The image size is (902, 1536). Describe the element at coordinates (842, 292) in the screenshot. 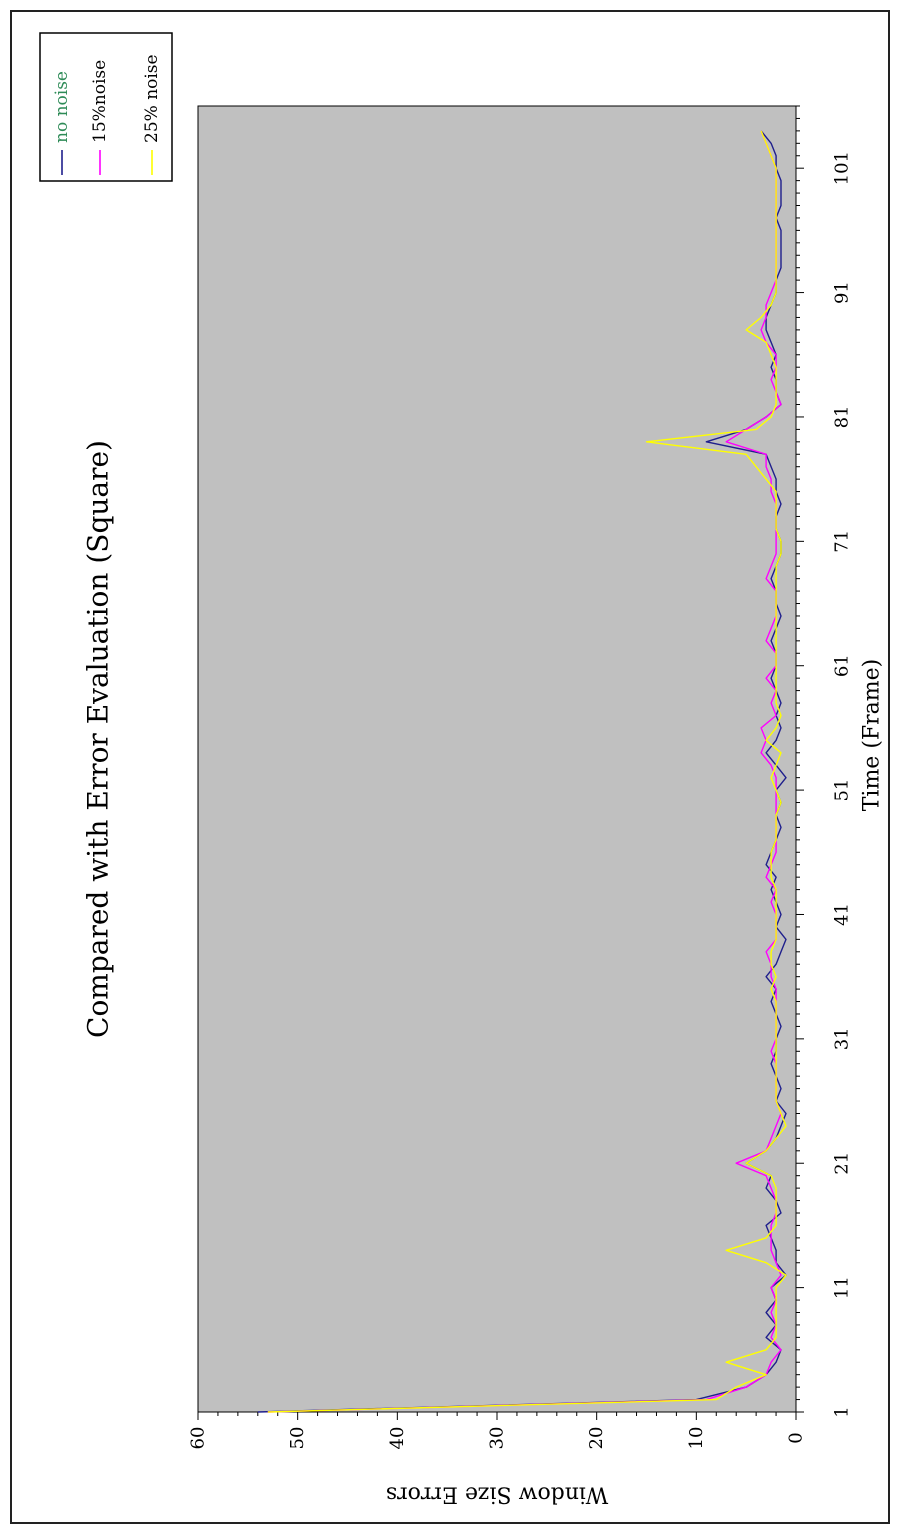

I see `x-tick-label: 91` at that location.